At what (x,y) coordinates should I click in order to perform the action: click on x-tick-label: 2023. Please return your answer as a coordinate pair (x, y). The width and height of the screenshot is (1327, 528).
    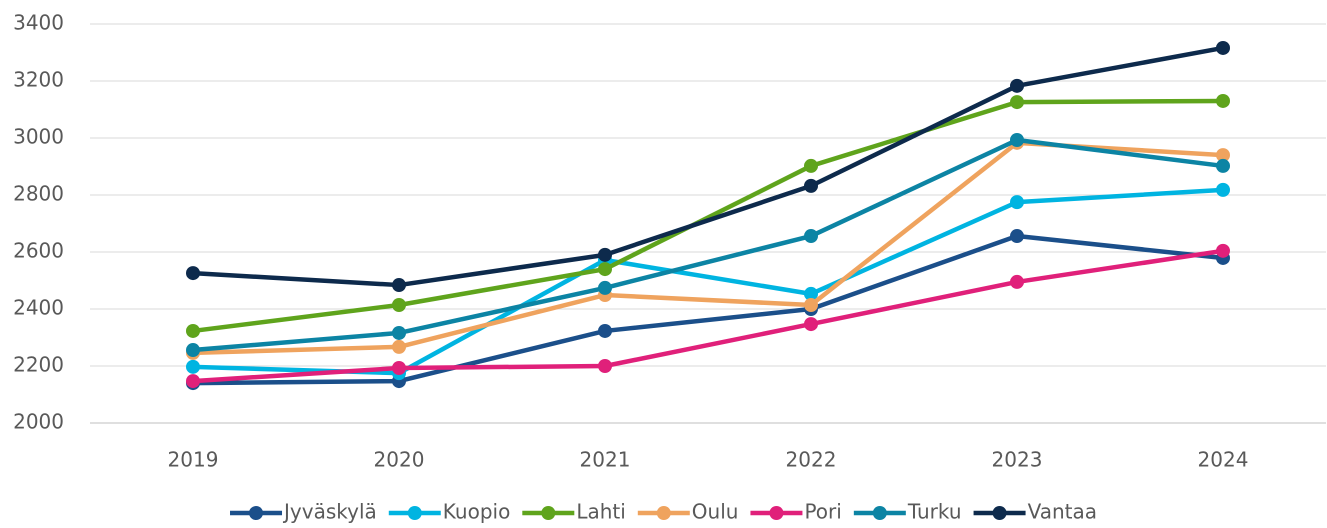
    Looking at the image, I should click on (1017, 460).